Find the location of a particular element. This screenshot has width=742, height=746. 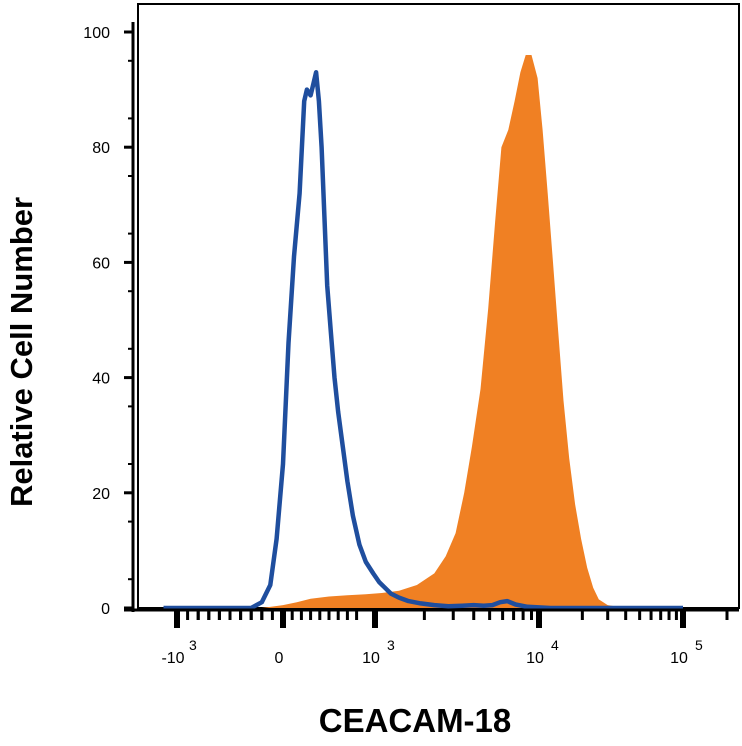

x-tick-label: 0 is located at coordinates (279, 658).